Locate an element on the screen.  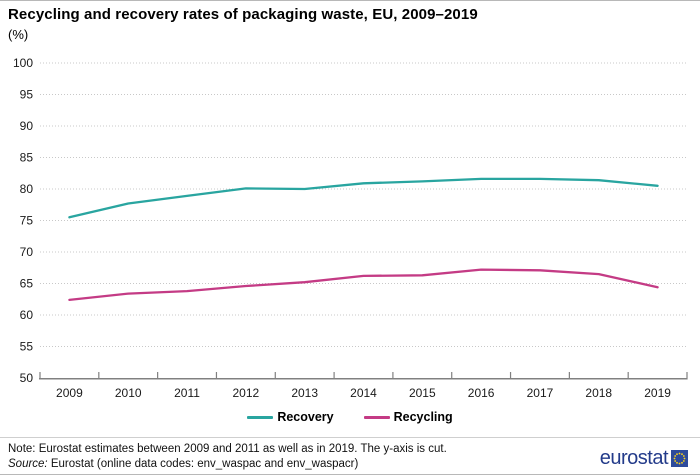
eu-flag-icon is located at coordinates (679, 458).